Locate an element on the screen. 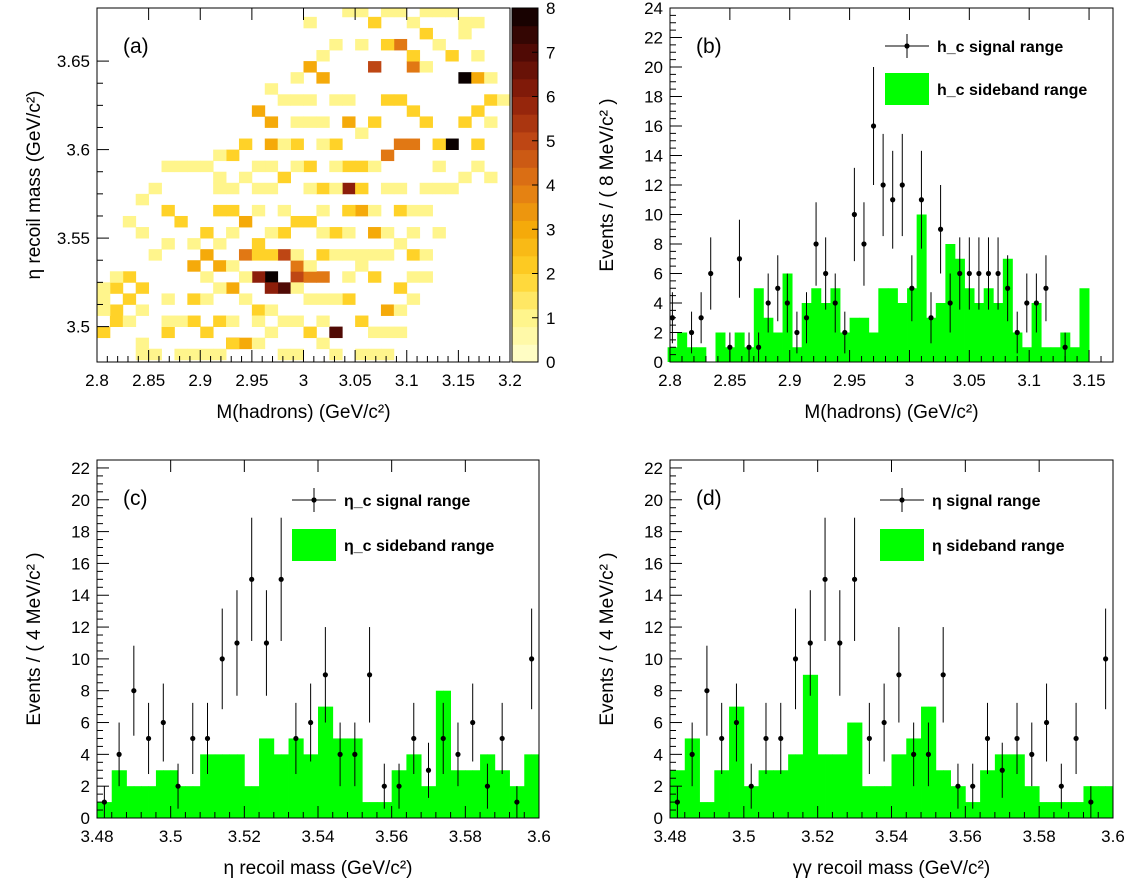 The image size is (1129, 890). legend-entry-sideband: η_c sideband range is located at coordinates (419, 546).